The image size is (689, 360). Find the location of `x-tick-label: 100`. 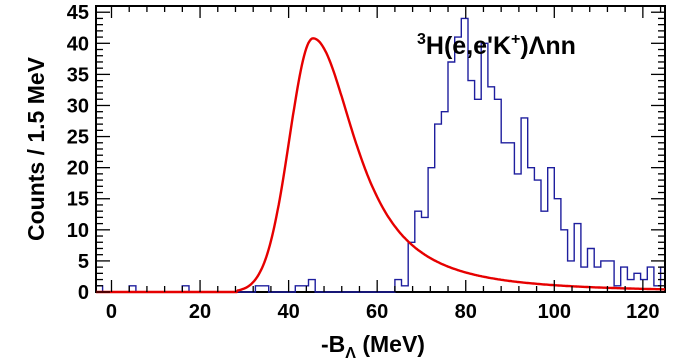

x-tick-label: 100 is located at coordinates (554, 312).